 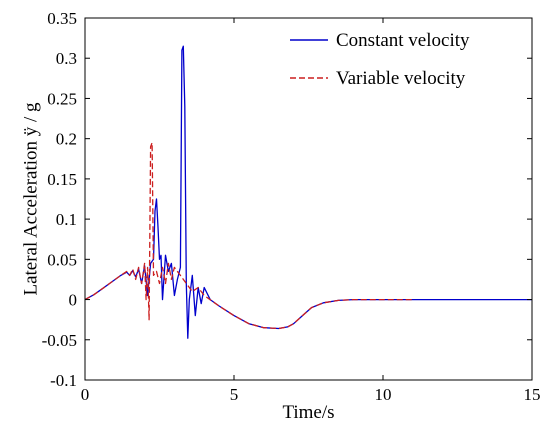 I want to click on y-tick-label: 0.05, so click(x=62, y=259).